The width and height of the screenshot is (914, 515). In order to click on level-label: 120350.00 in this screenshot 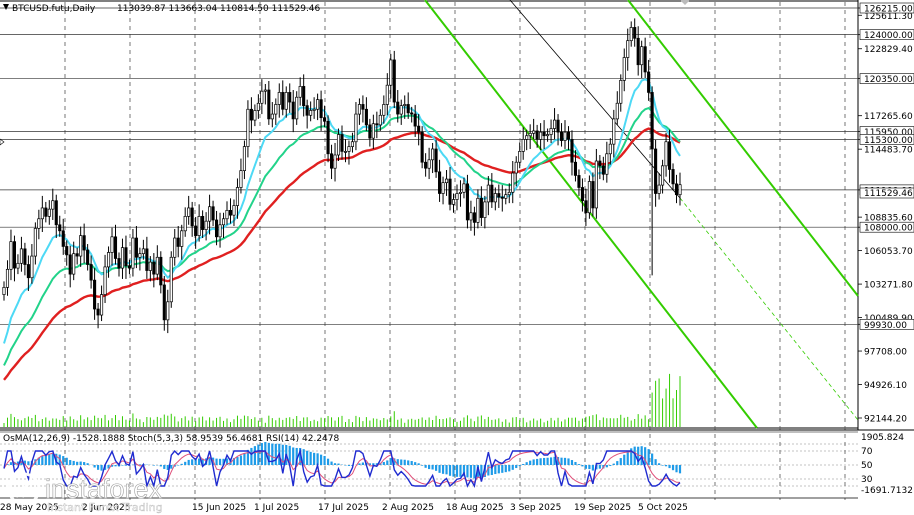, I will do `click(888, 80)`.